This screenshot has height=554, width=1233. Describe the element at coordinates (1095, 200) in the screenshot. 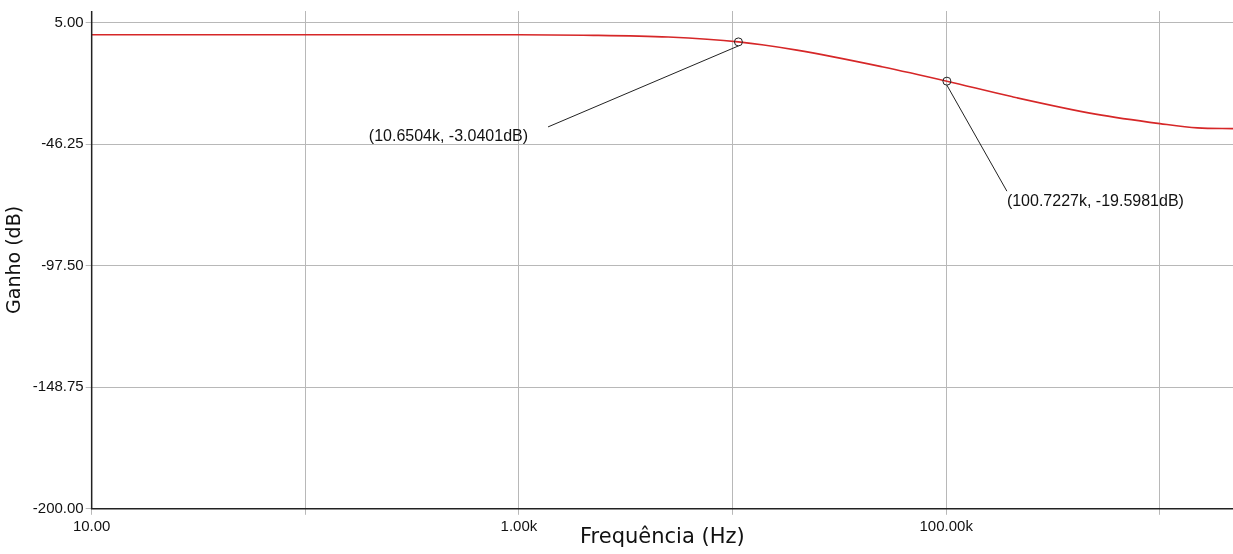

I see `annotation: (100.7227k, -19.5981dB)` at that location.